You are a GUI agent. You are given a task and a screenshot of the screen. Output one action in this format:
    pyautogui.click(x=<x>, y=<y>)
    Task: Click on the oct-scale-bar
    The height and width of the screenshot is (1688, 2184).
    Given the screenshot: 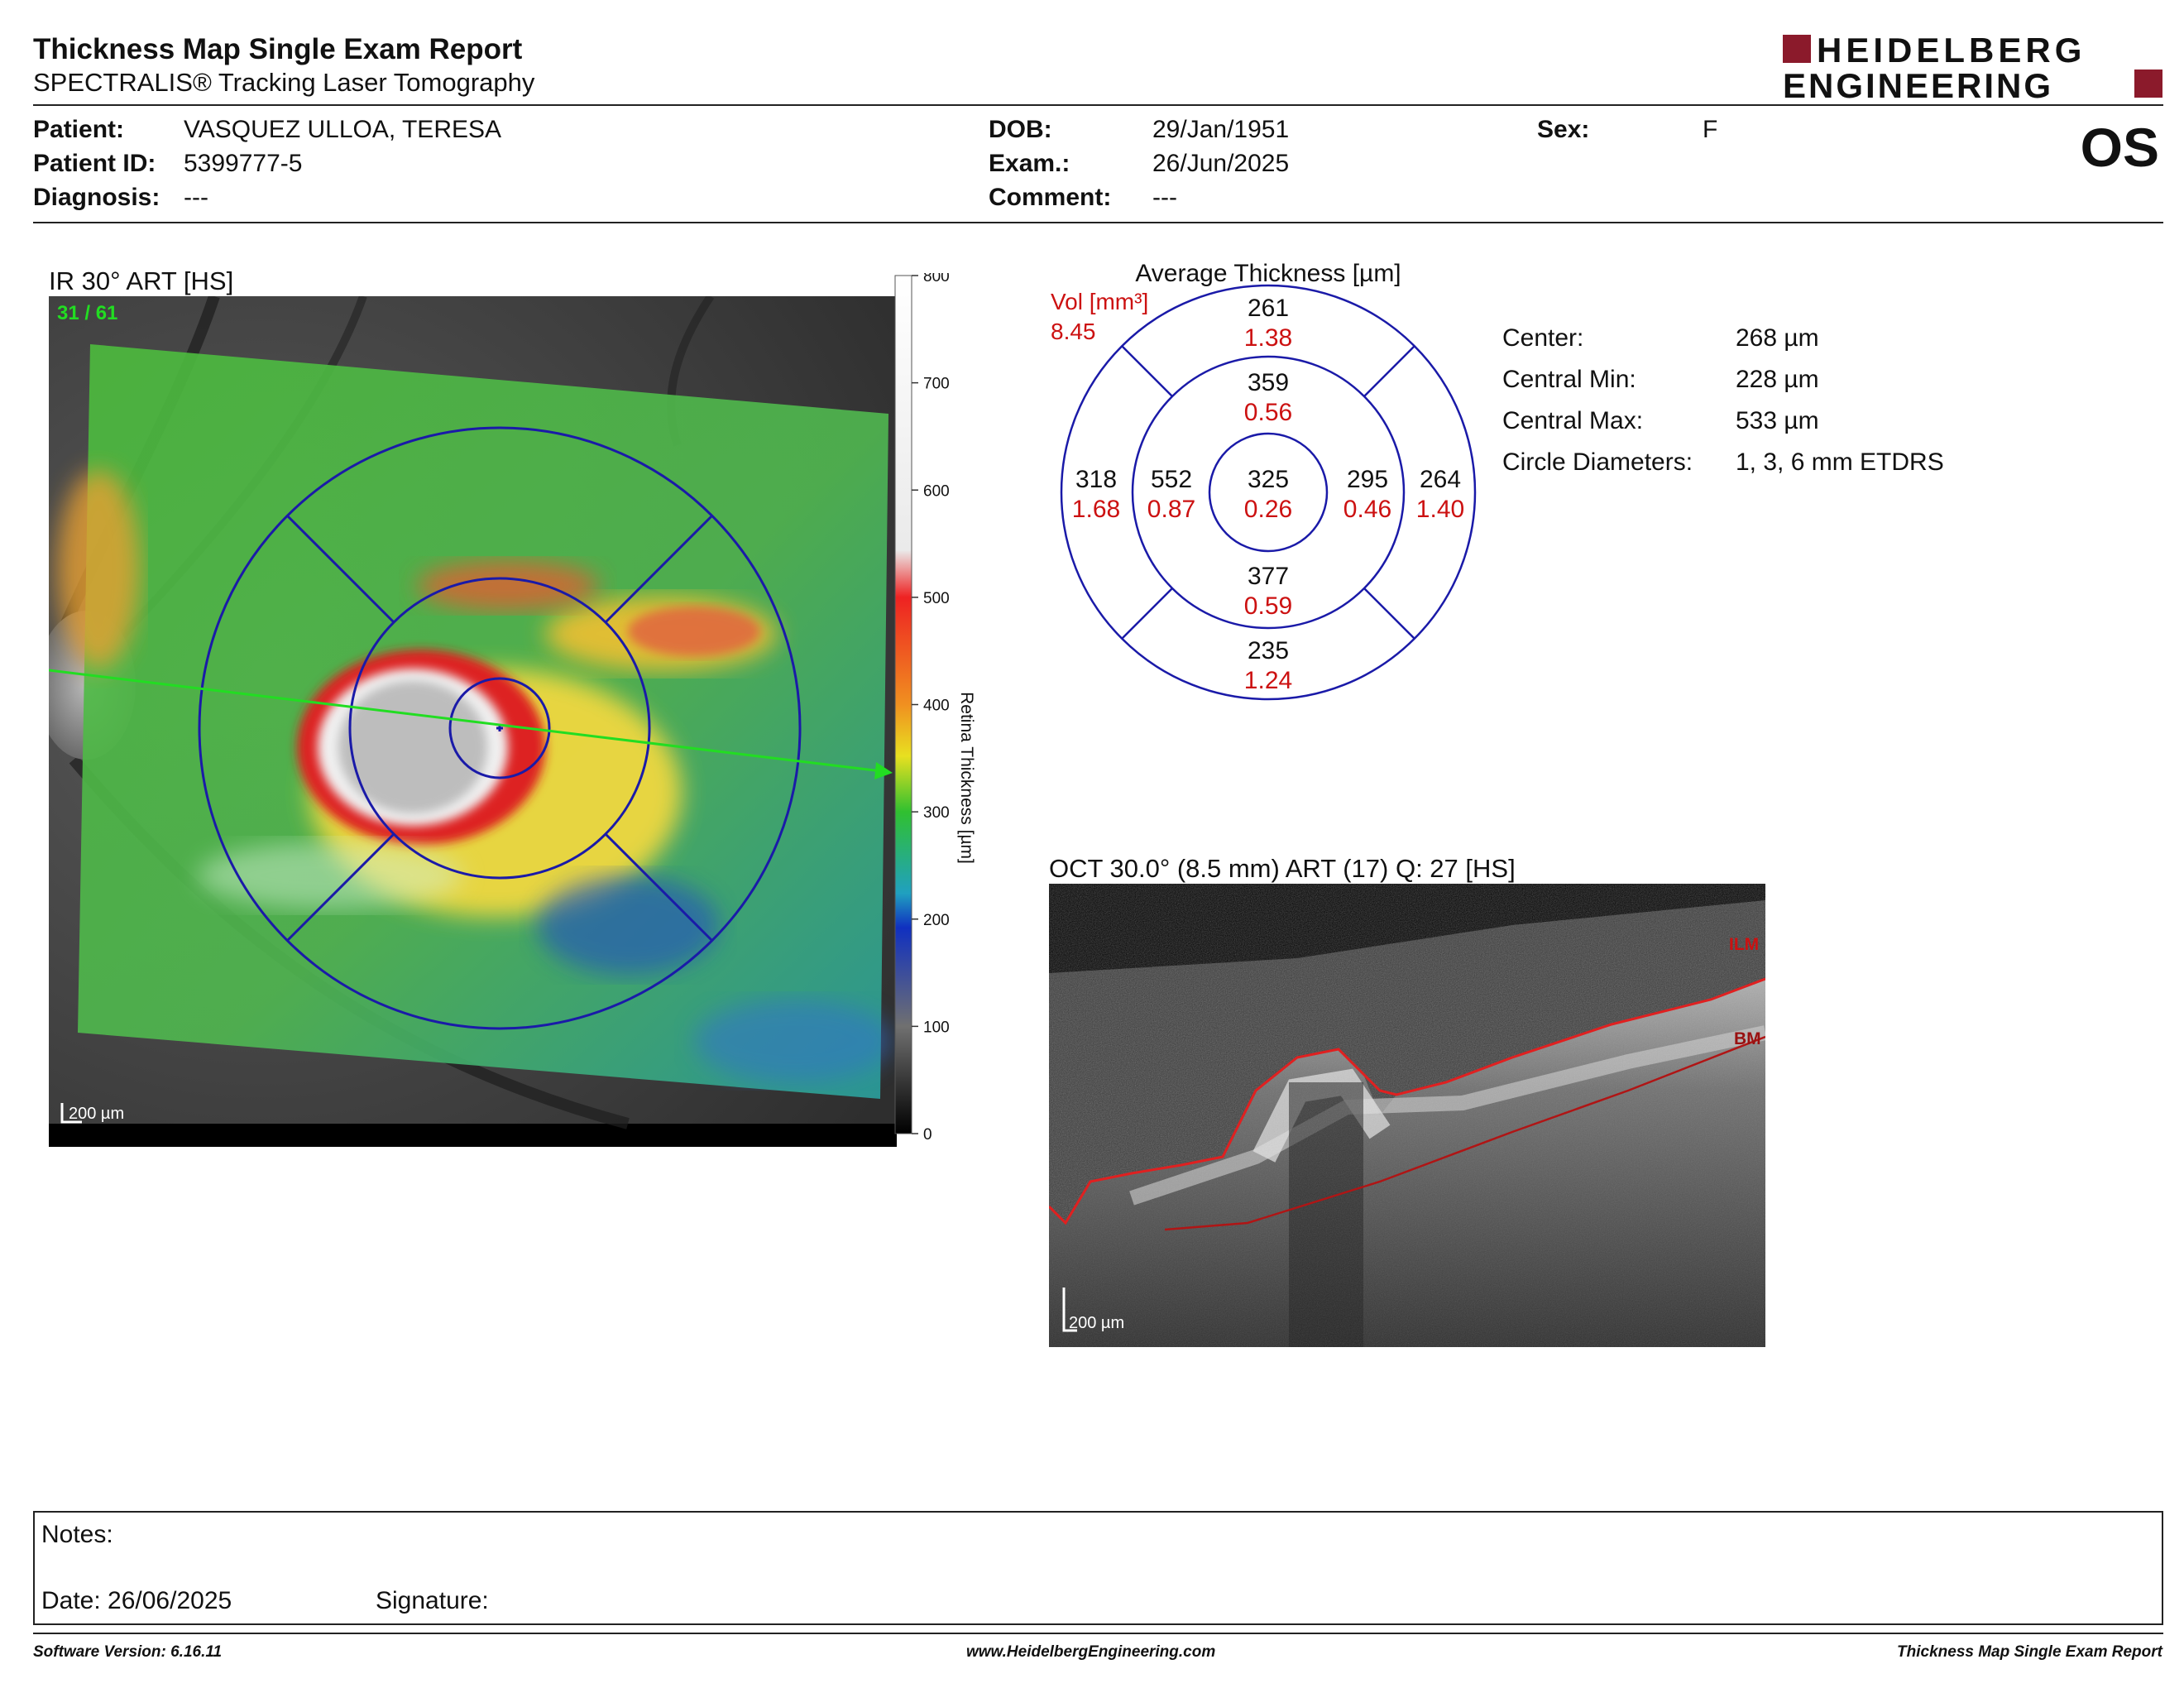 What is the action you would take?
    pyautogui.click(x=1069, y=1310)
    